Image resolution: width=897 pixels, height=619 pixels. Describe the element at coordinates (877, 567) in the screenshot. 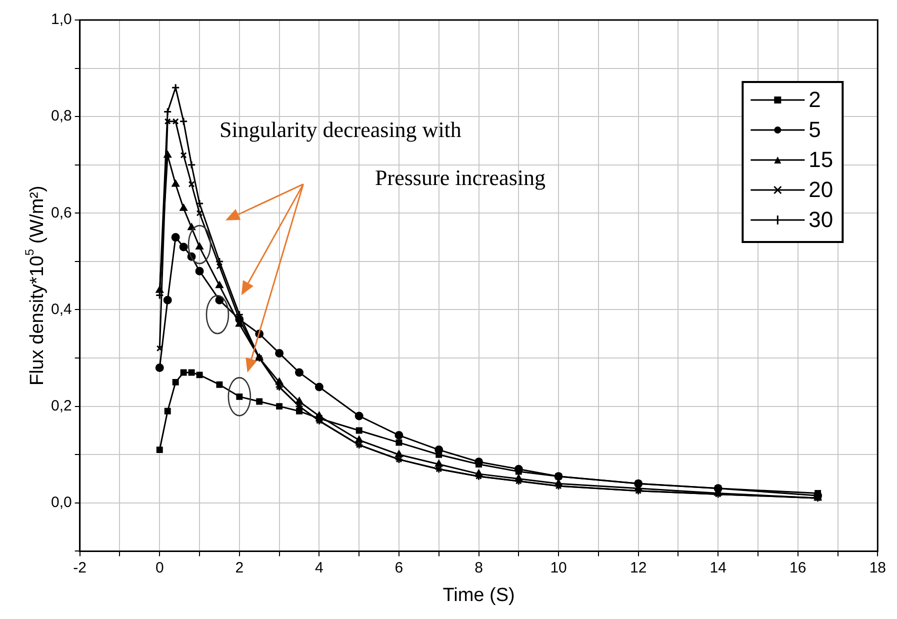

I see `x-tick-label: 18` at that location.